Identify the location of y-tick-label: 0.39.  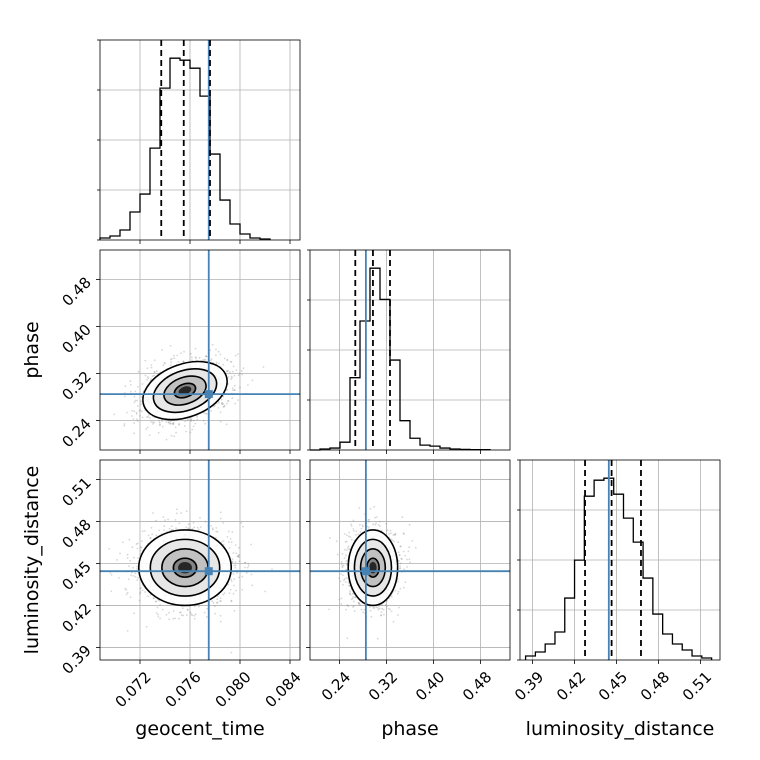
(76, 660).